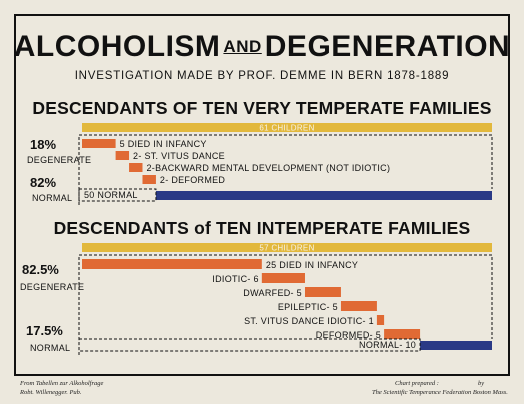 The image size is (524, 404). I want to click on chart-2-normal-bar, so click(456, 345).